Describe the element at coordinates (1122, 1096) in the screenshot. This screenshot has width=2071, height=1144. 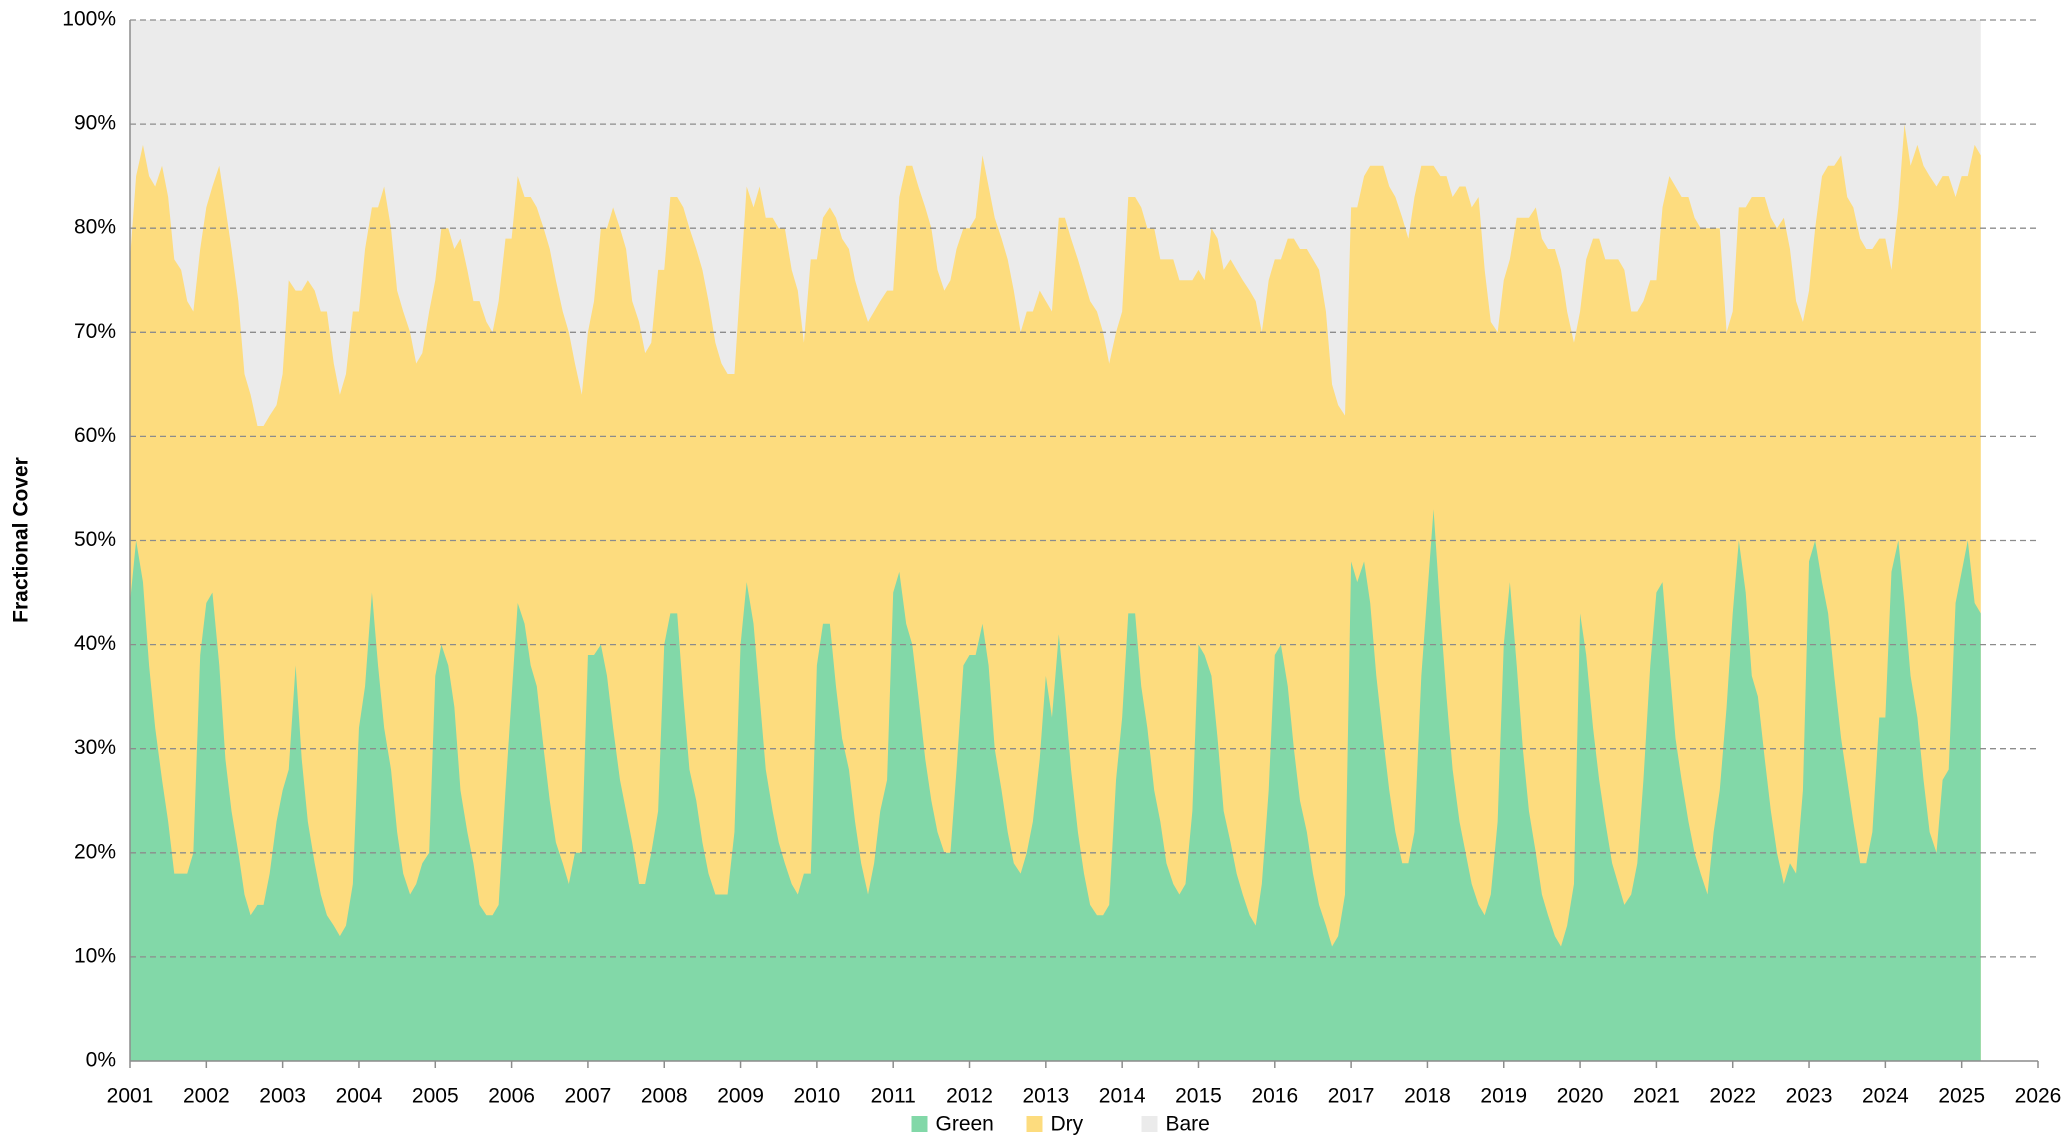
I see `x-tick-label: 2014` at that location.